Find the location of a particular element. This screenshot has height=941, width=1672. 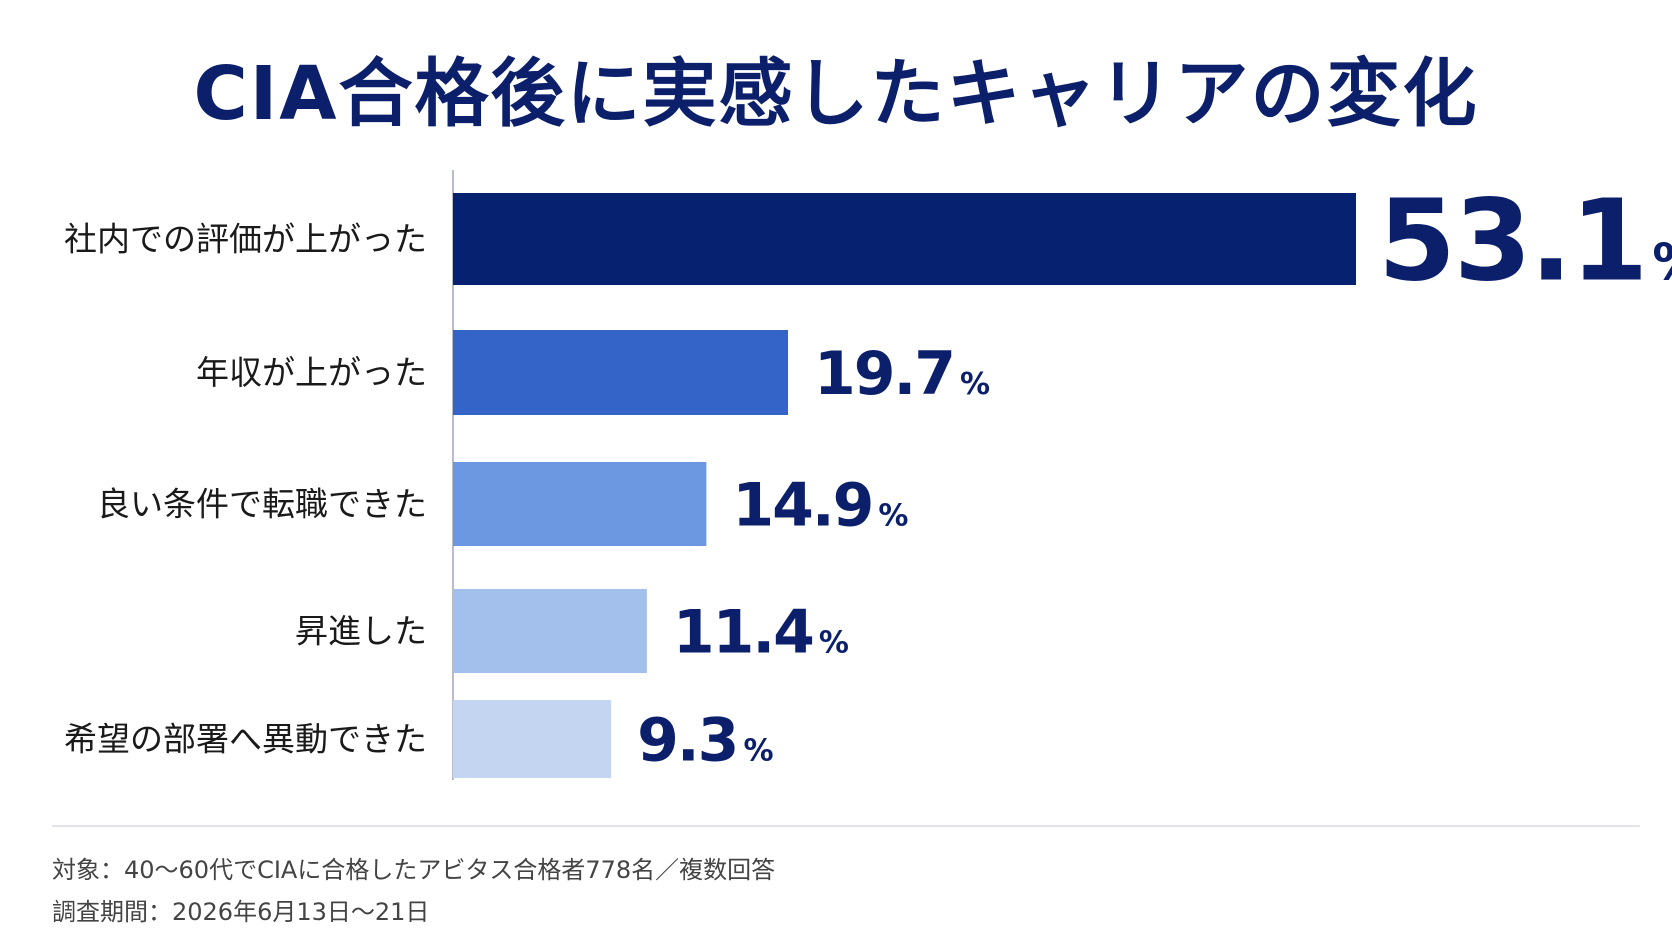

chart-title: CIA合格後に実感したキャリアの変化 is located at coordinates (836, 94).